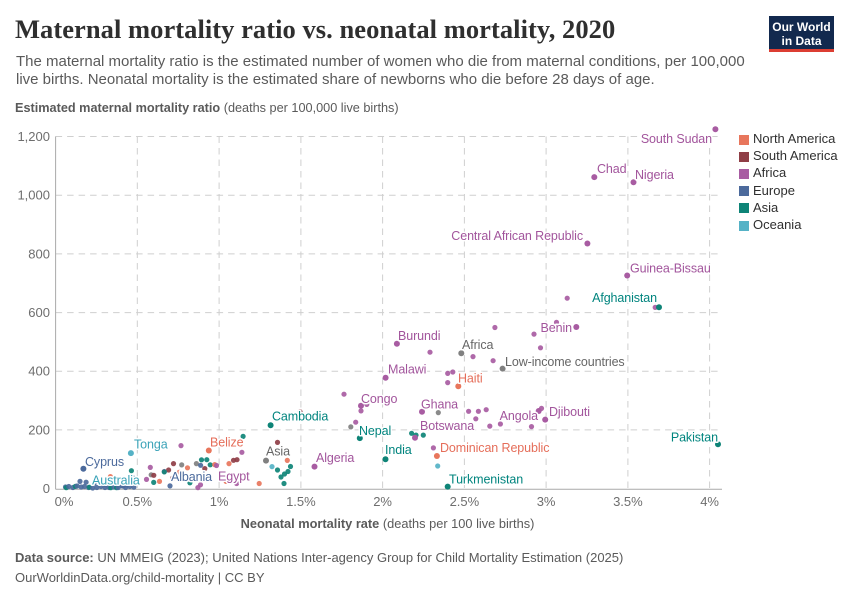 Image resolution: width=850 pixels, height=600 pixels. What do you see at coordinates (382, 501) in the screenshot?
I see `svg-text: 2%` at bounding box center [382, 501].